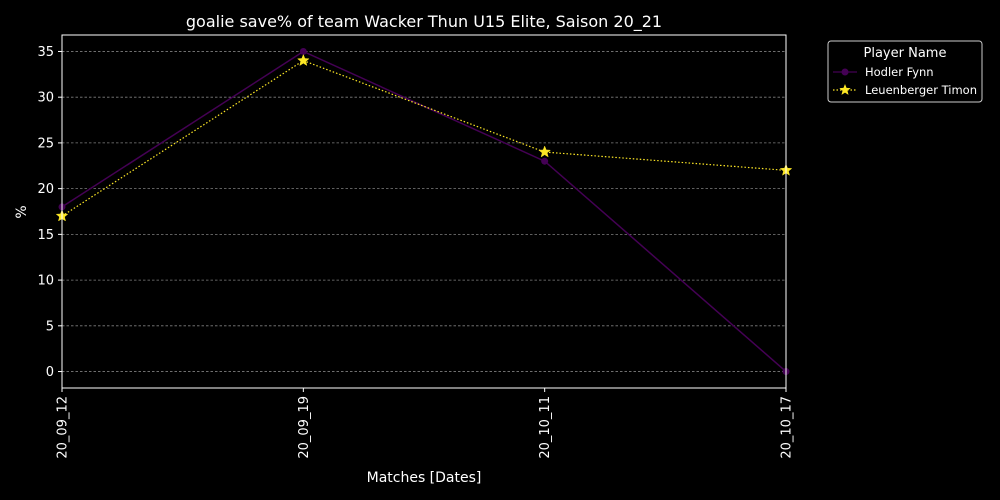  I want to click on y-tick-label: 10, so click(45, 281).